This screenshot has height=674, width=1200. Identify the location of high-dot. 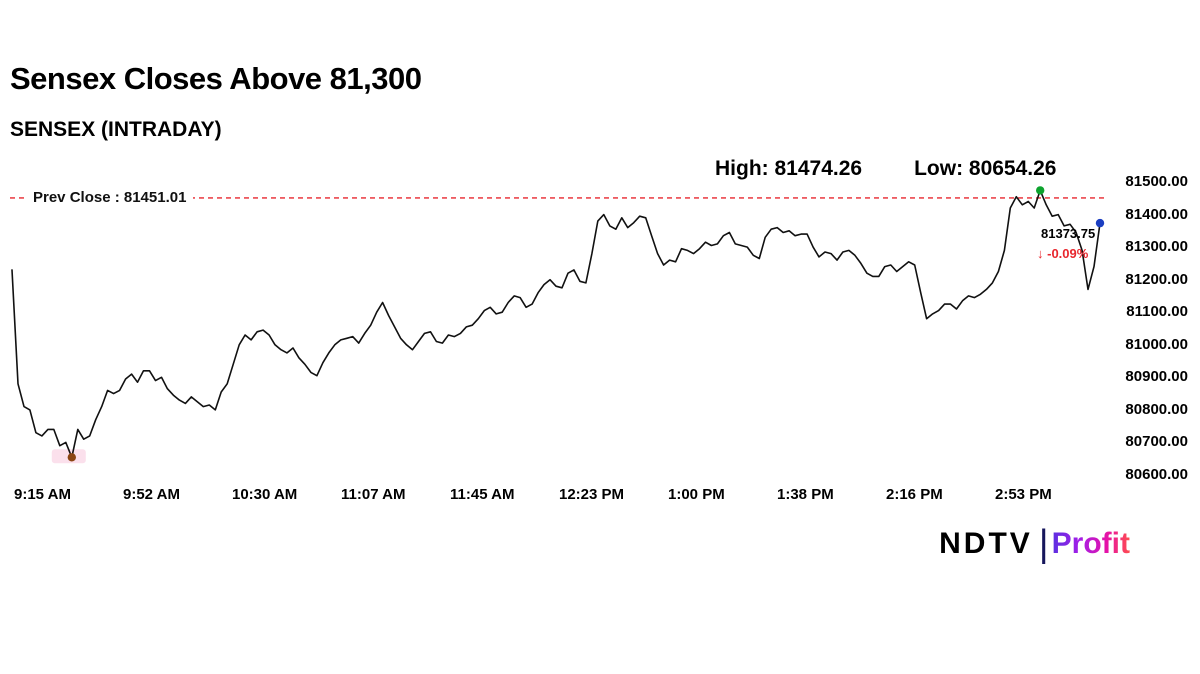
(1040, 190).